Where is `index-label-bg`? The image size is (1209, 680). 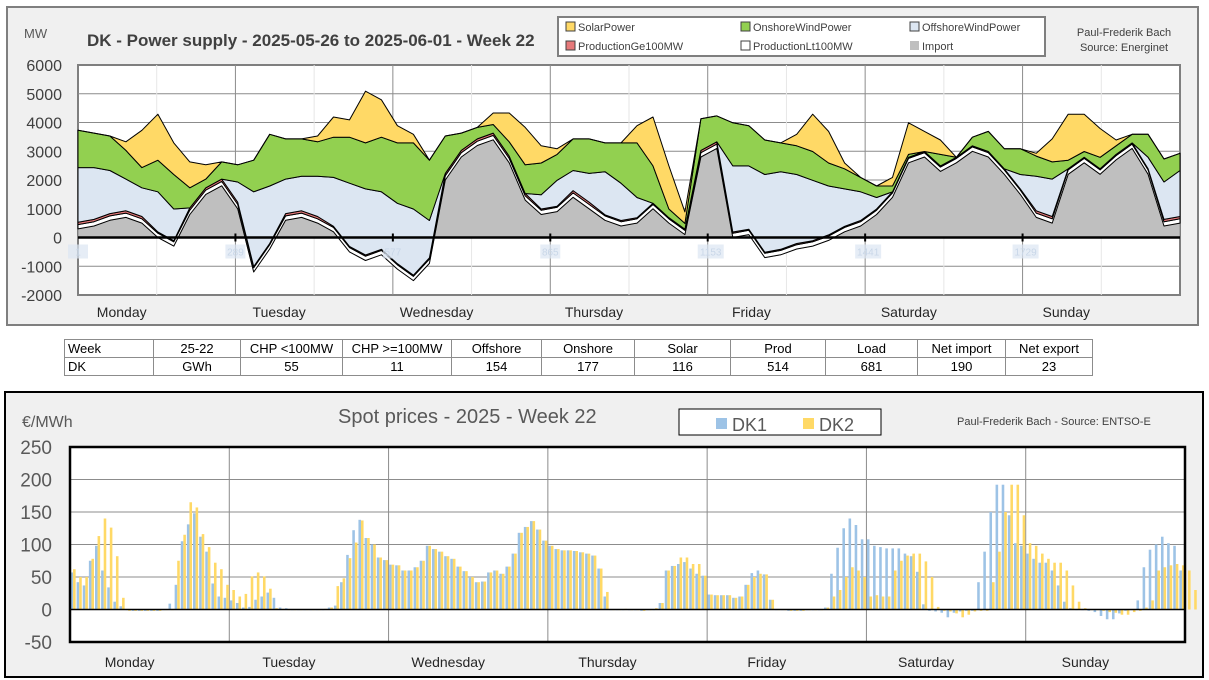 index-label-bg is located at coordinates (235, 251).